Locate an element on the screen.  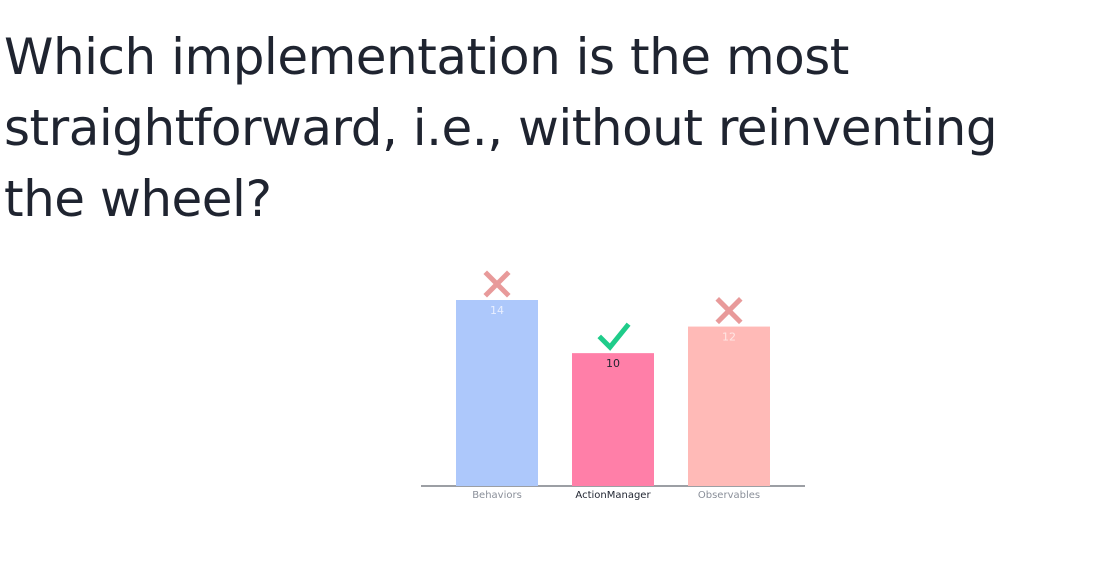
bar-behaviors is located at coordinates (497, 393).